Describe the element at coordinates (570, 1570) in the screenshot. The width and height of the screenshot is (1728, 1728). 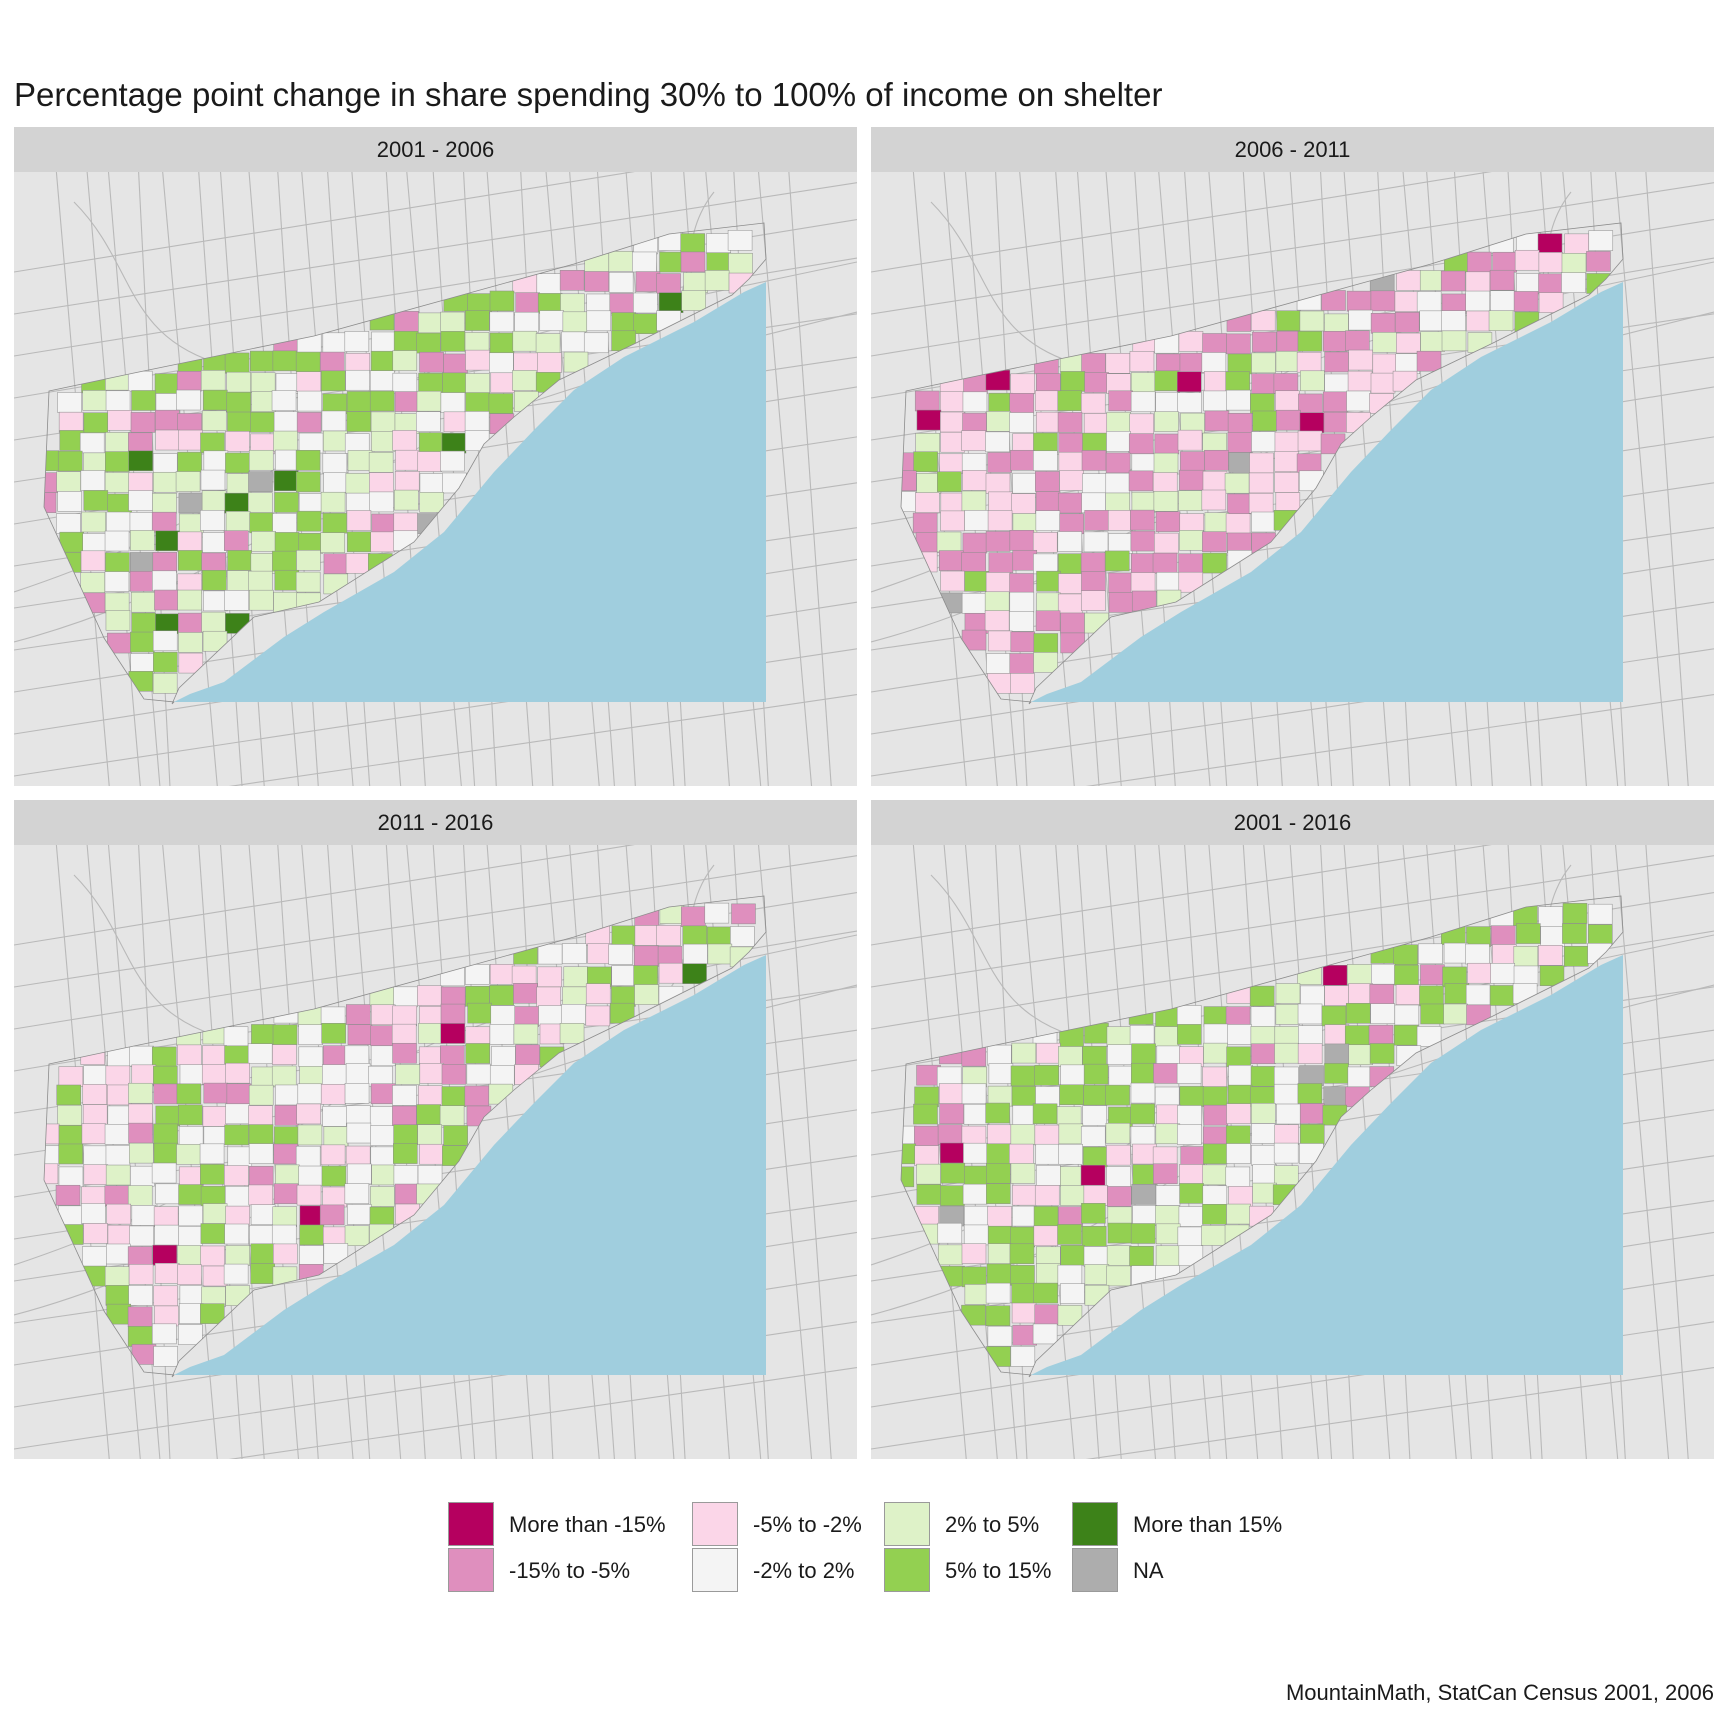
I see `legend-label: -15% to -5%` at that location.